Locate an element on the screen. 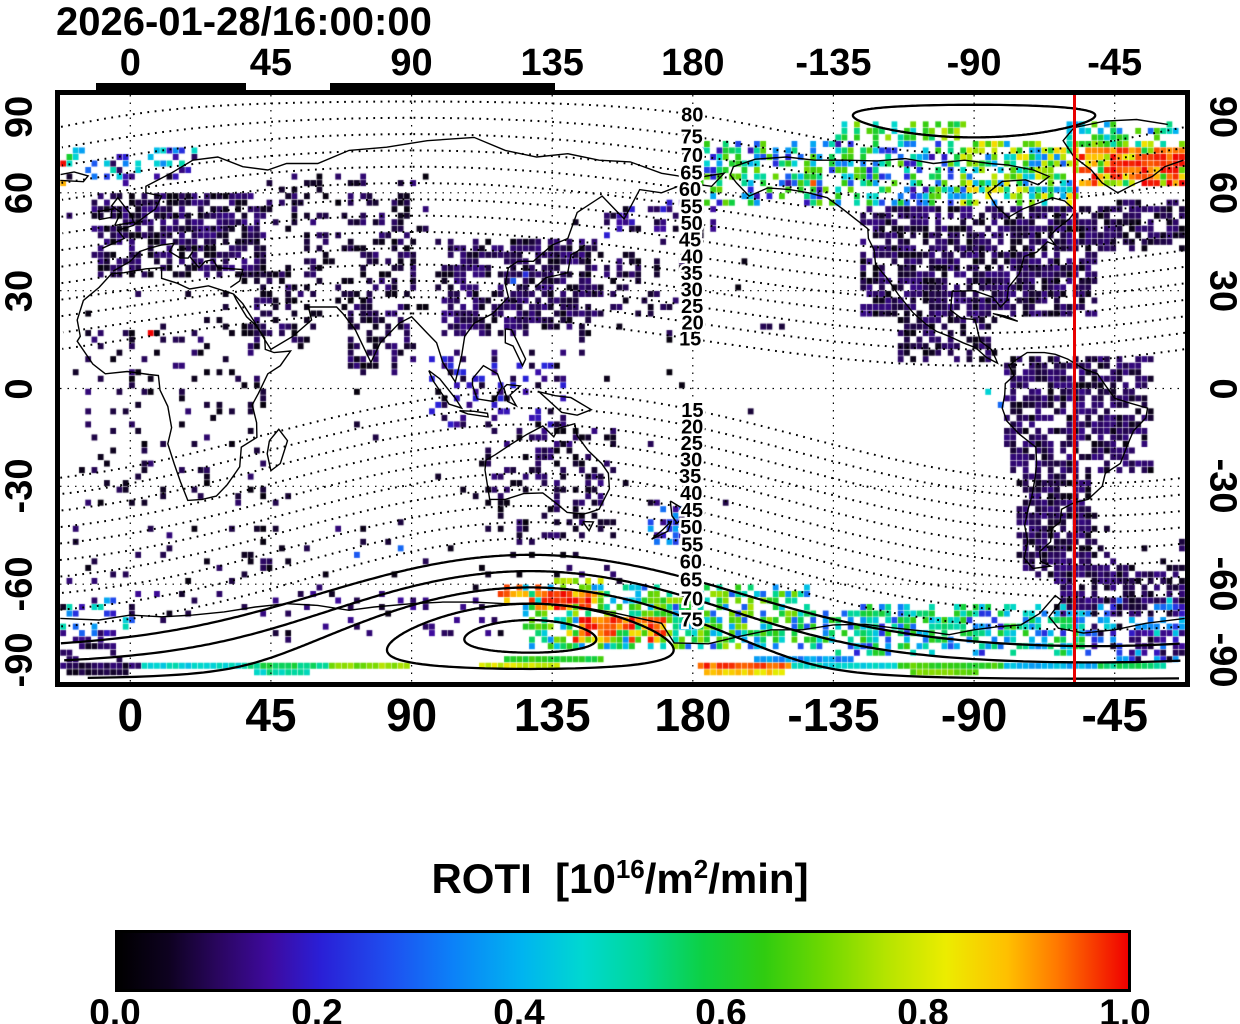  x-tick-label-top: 180 is located at coordinates (693, 63).